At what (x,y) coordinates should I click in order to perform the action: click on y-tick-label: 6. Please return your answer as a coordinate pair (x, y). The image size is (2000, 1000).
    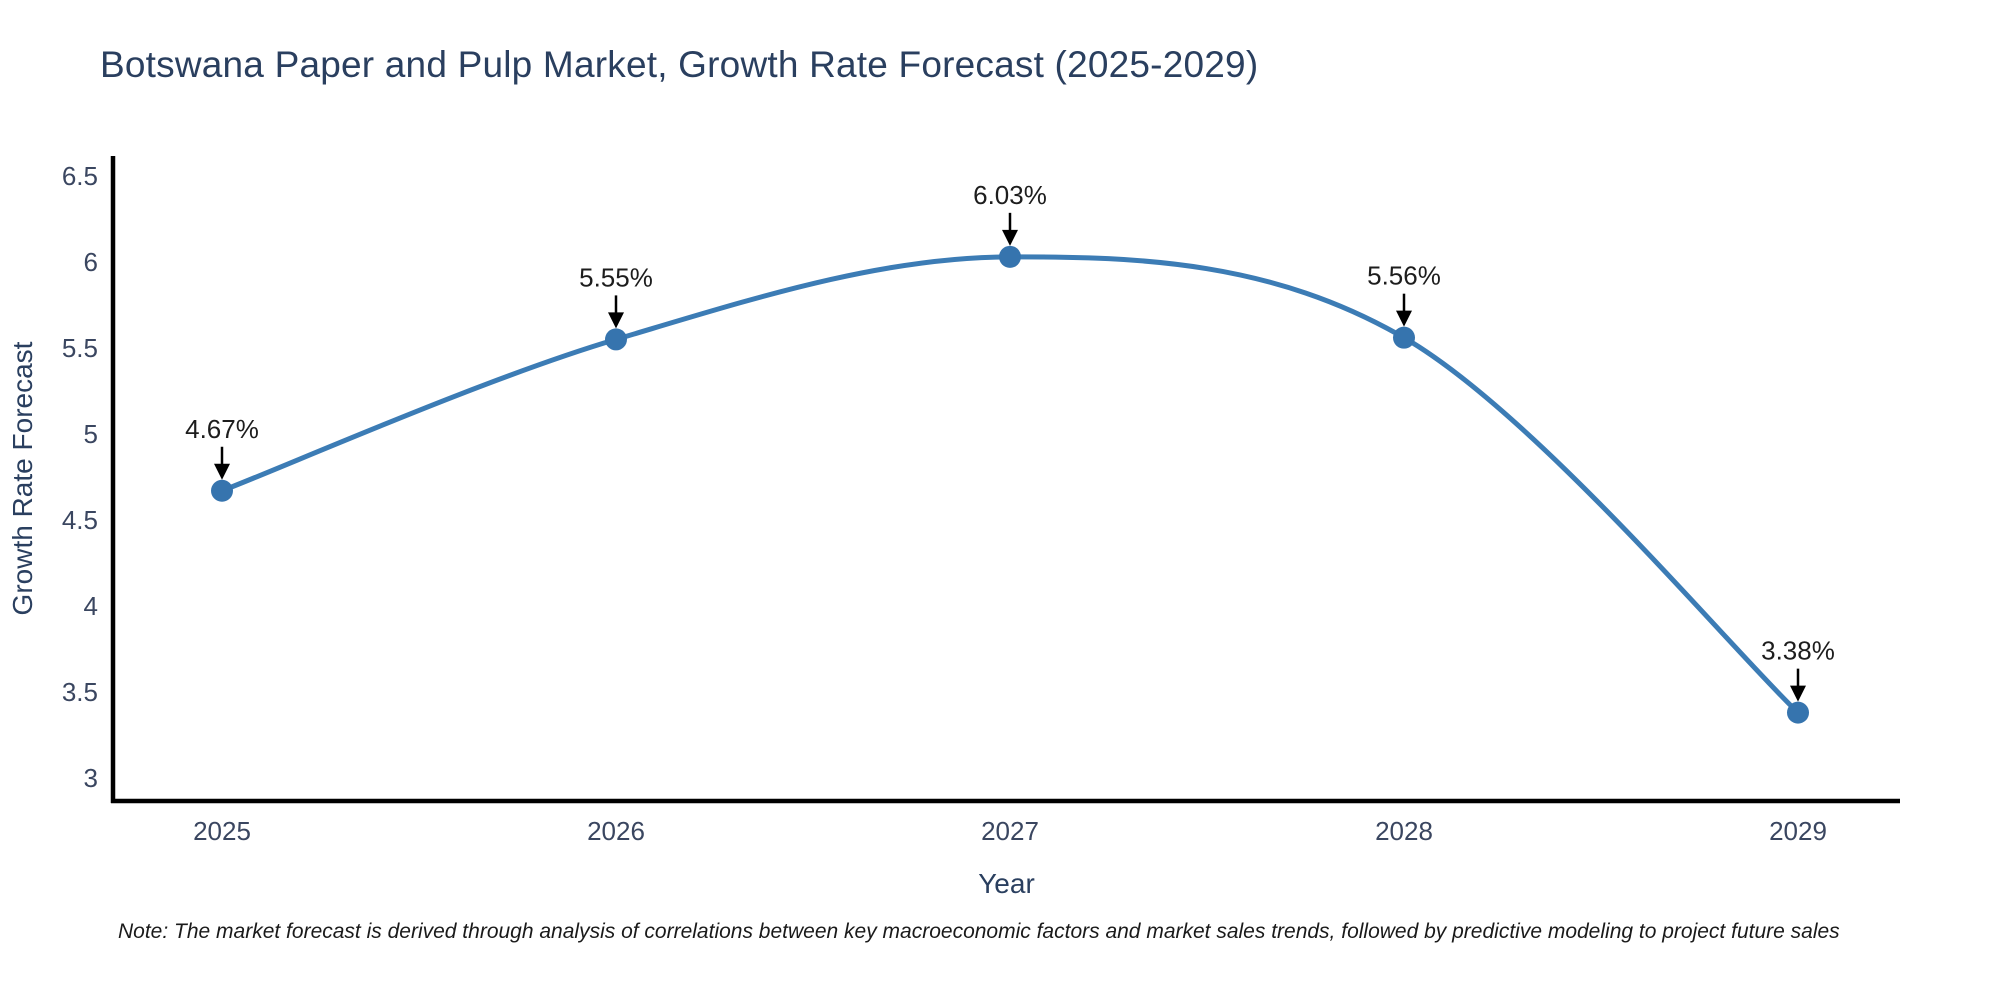
    Looking at the image, I should click on (91, 262).